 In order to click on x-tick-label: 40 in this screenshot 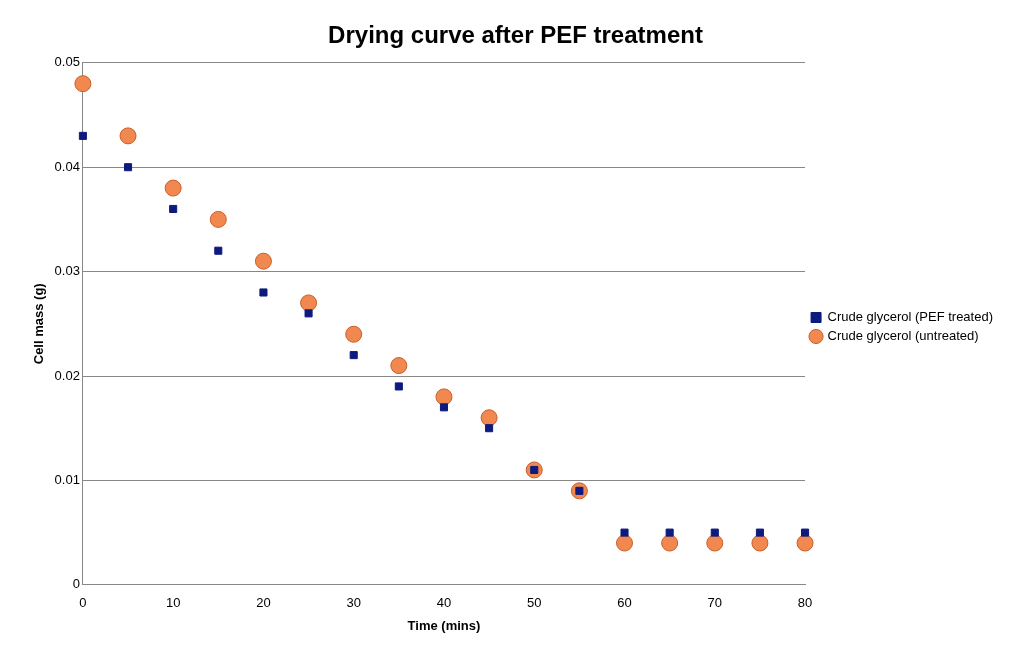, I will do `click(444, 603)`.